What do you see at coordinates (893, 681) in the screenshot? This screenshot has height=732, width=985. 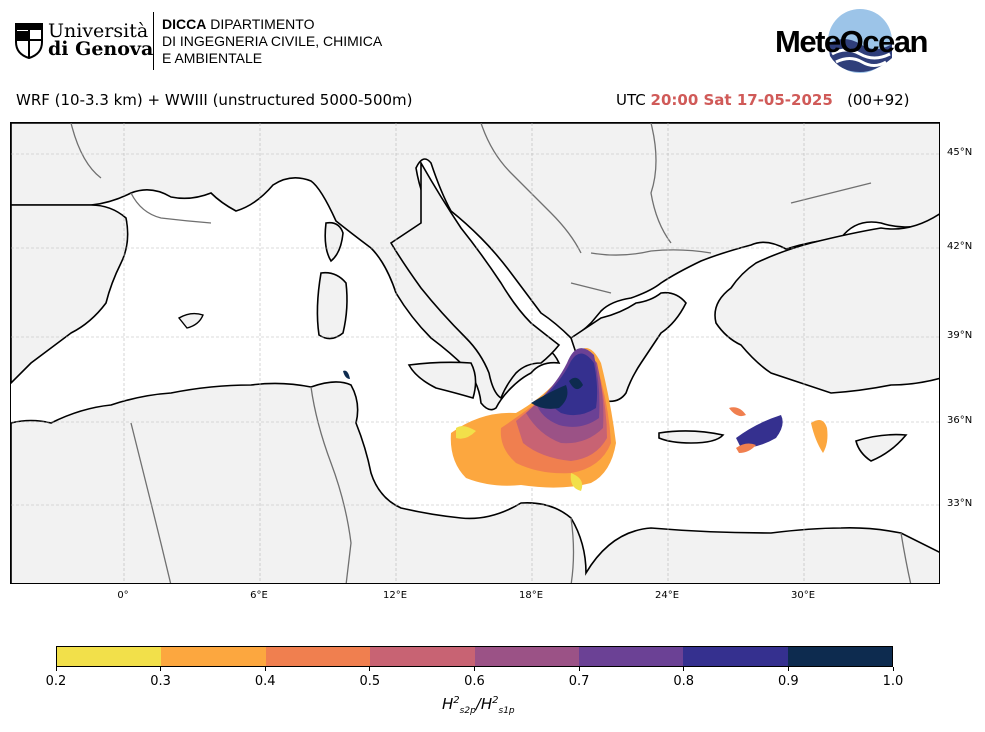 I see `colorbar-tick-label: 1.0` at bounding box center [893, 681].